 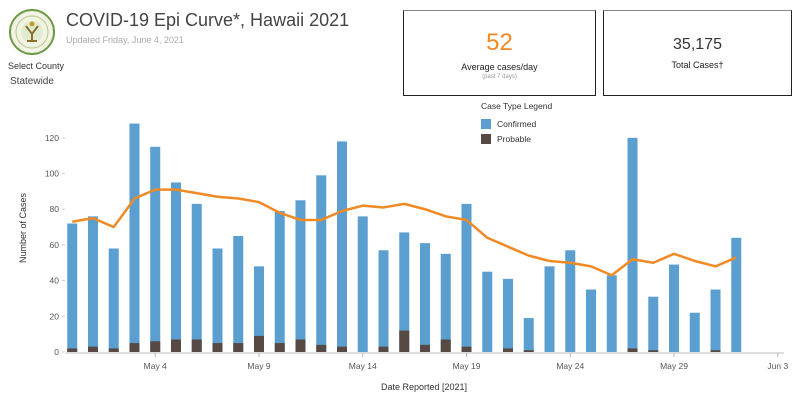 I want to click on legend-label-confirmed: Confirmed, so click(x=517, y=123).